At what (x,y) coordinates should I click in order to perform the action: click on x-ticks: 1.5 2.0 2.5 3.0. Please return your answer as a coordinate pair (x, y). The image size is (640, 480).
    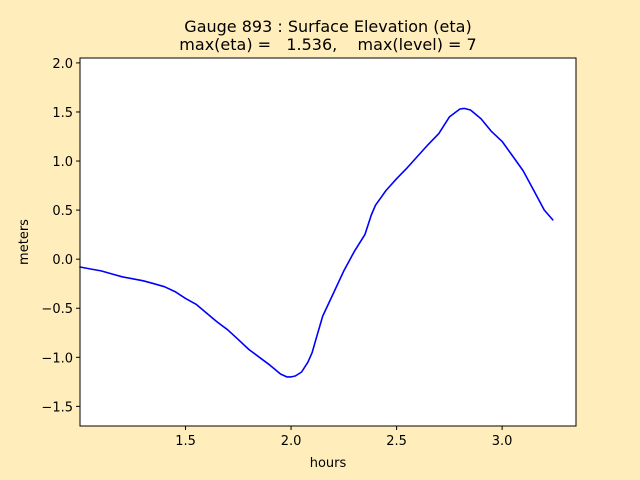
    Looking at the image, I should click on (343, 437).